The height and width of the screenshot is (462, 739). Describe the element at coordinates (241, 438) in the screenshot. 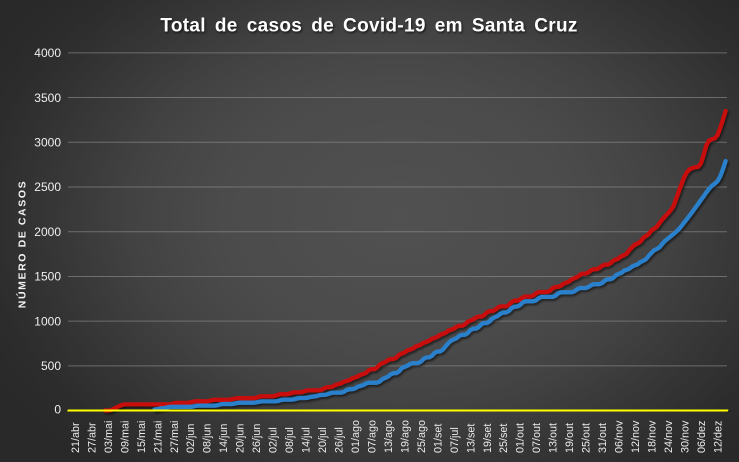

I see `svg-text: 20/jun` at that location.